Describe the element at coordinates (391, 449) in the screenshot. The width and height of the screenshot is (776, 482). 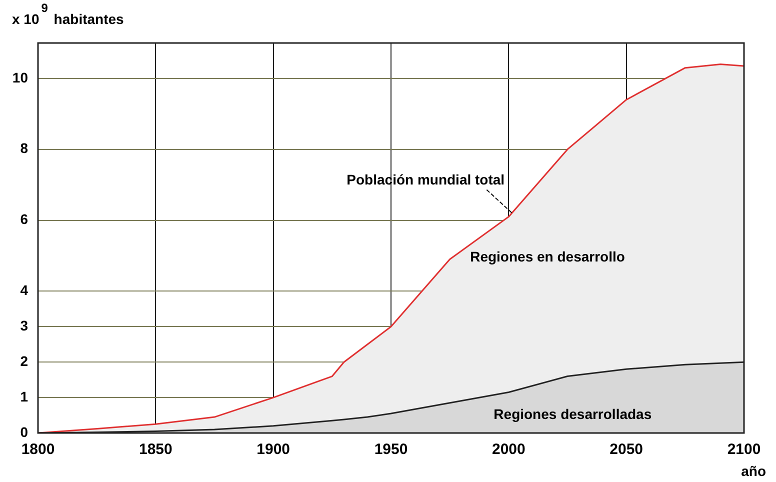
I see `x-tick-label: 1950` at that location.